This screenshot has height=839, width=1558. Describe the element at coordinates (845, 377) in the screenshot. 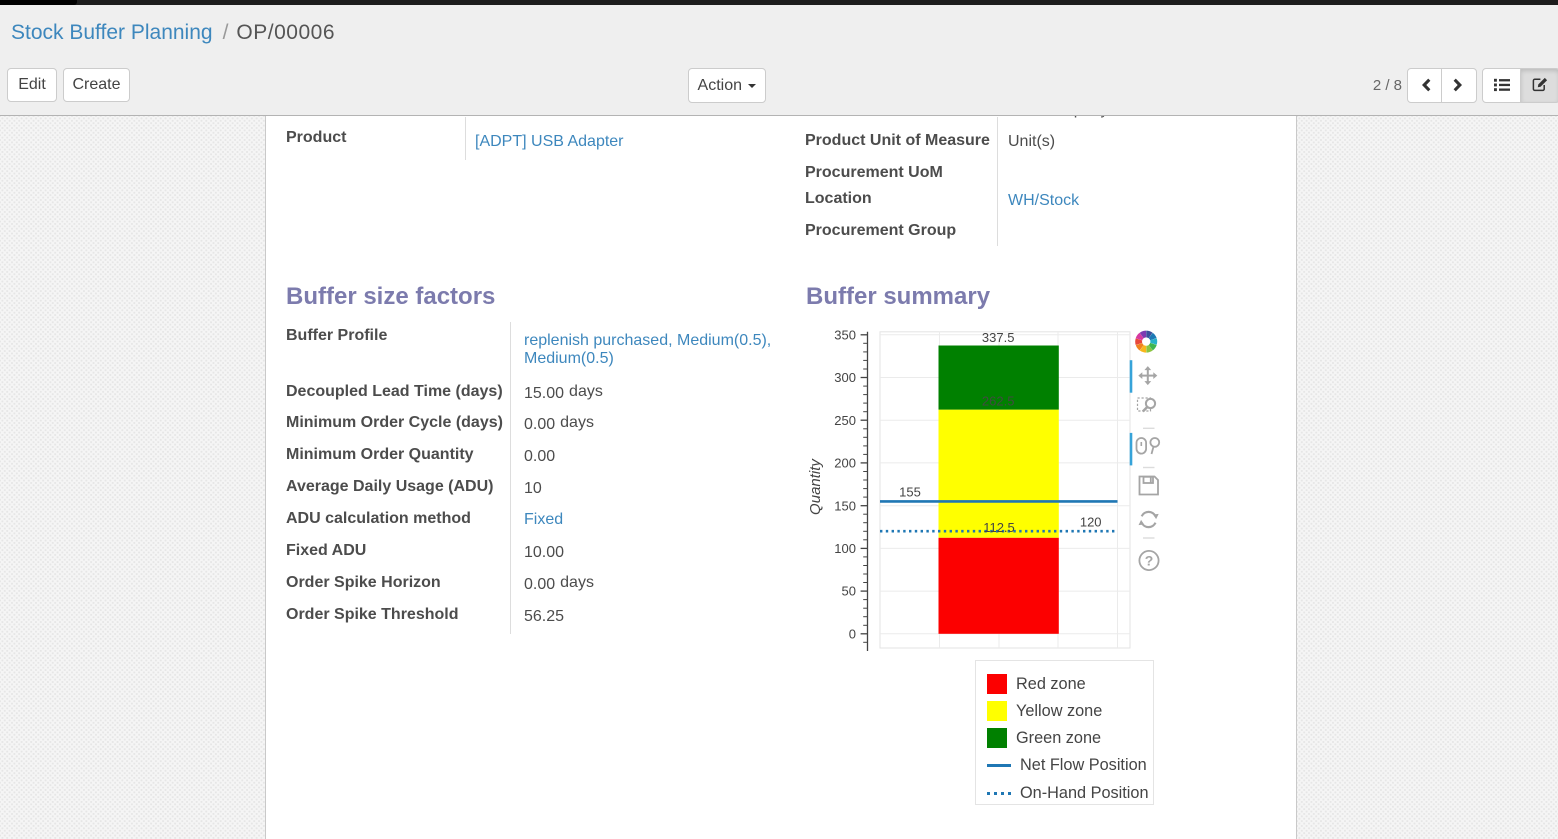

I see `svg-text: 300` at that location.